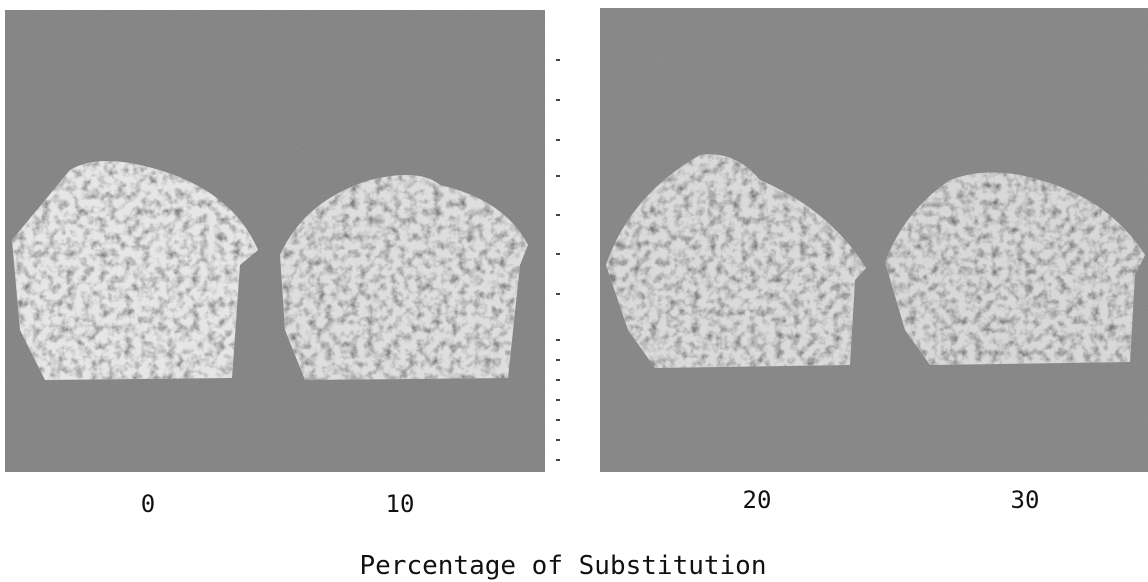 The height and width of the screenshot is (582, 1148). Describe the element at coordinates (1025, 500) in the screenshot. I see `panel-label: 30` at that location.